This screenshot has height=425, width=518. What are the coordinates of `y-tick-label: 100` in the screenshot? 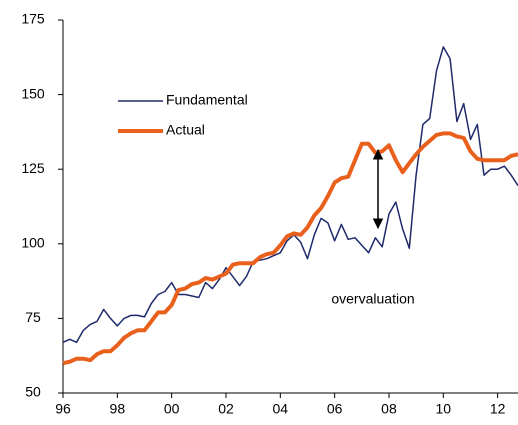 It's located at (33, 243).